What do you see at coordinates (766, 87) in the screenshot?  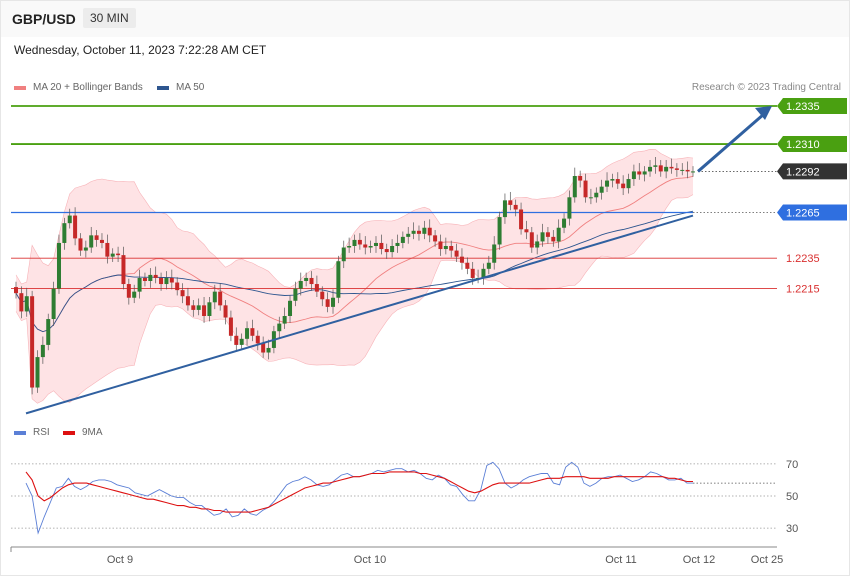 I see `research-credit: Research © 2023 Trading Central` at bounding box center [766, 87].